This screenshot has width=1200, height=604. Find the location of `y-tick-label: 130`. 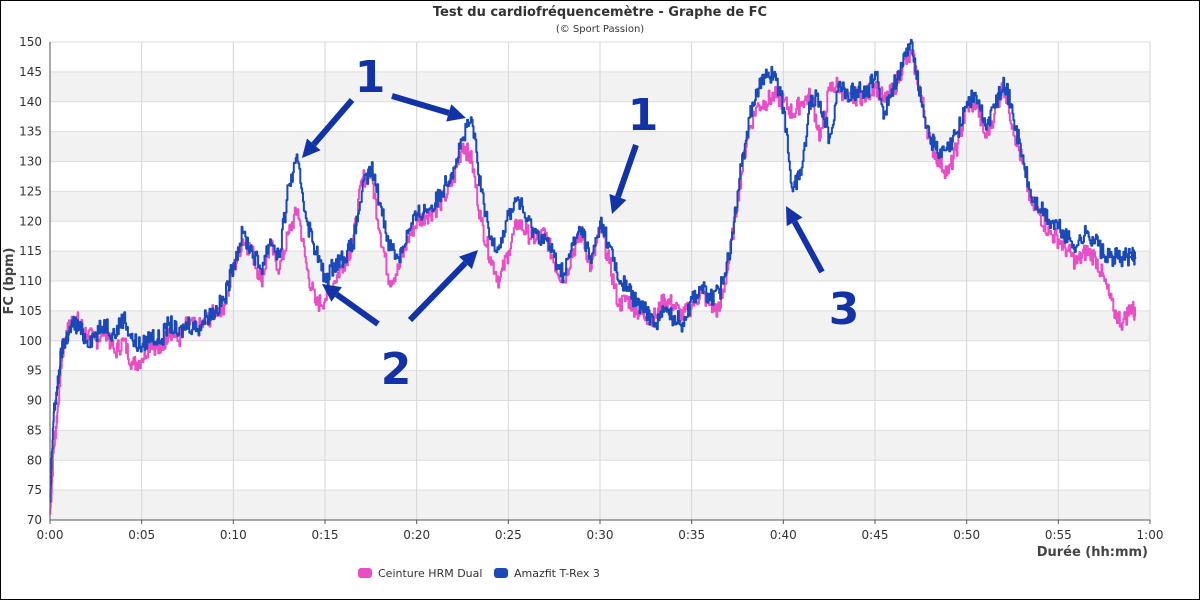

y-tick-label: 130 is located at coordinates (30, 162).